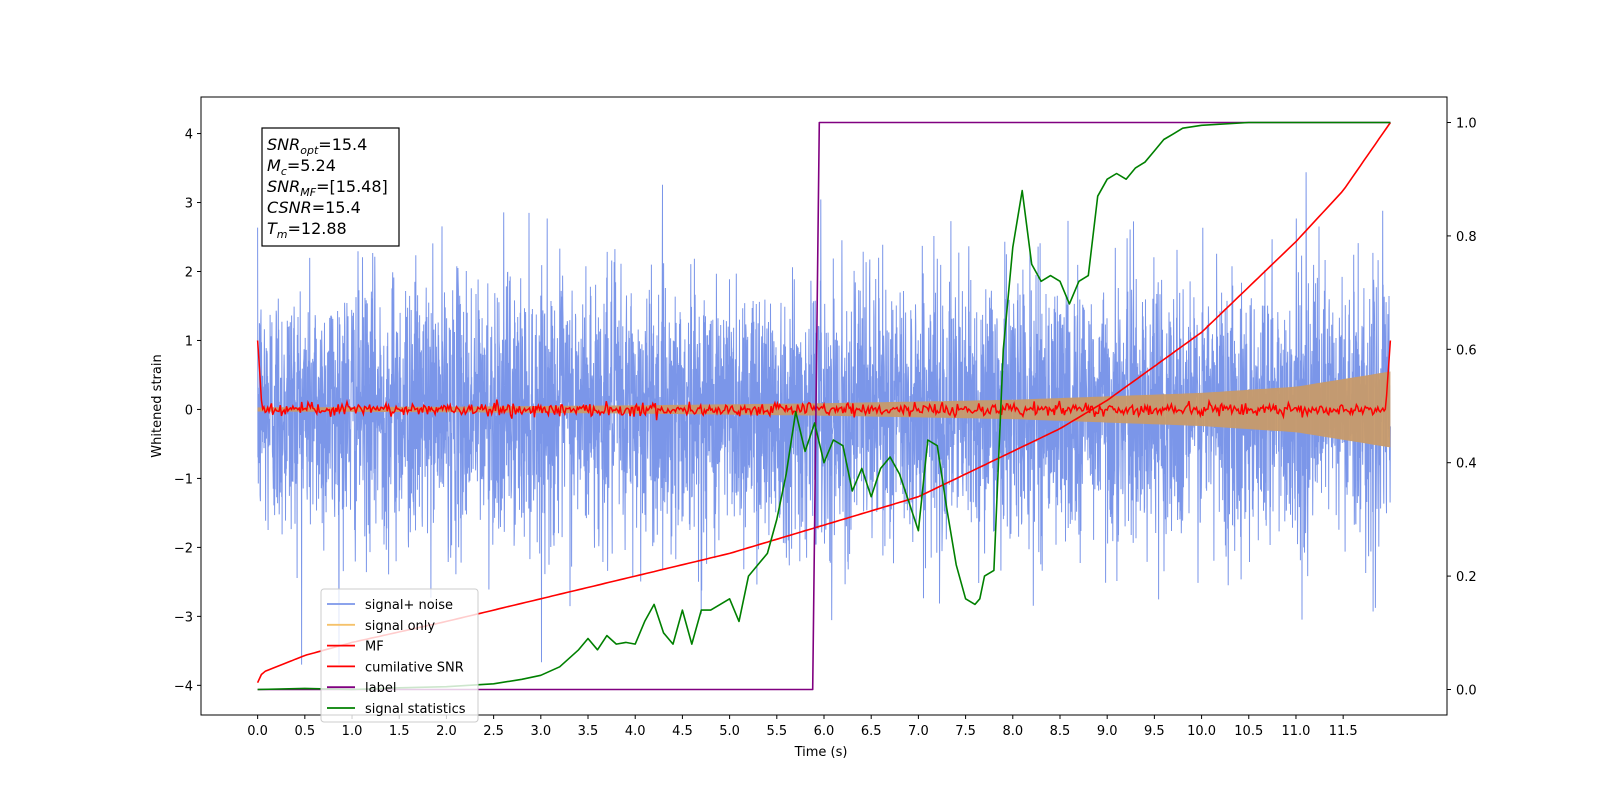 The height and width of the screenshot is (800, 1600). What do you see at coordinates (304, 731) in the screenshot?
I see `x-tick-label: 0.5` at bounding box center [304, 731].